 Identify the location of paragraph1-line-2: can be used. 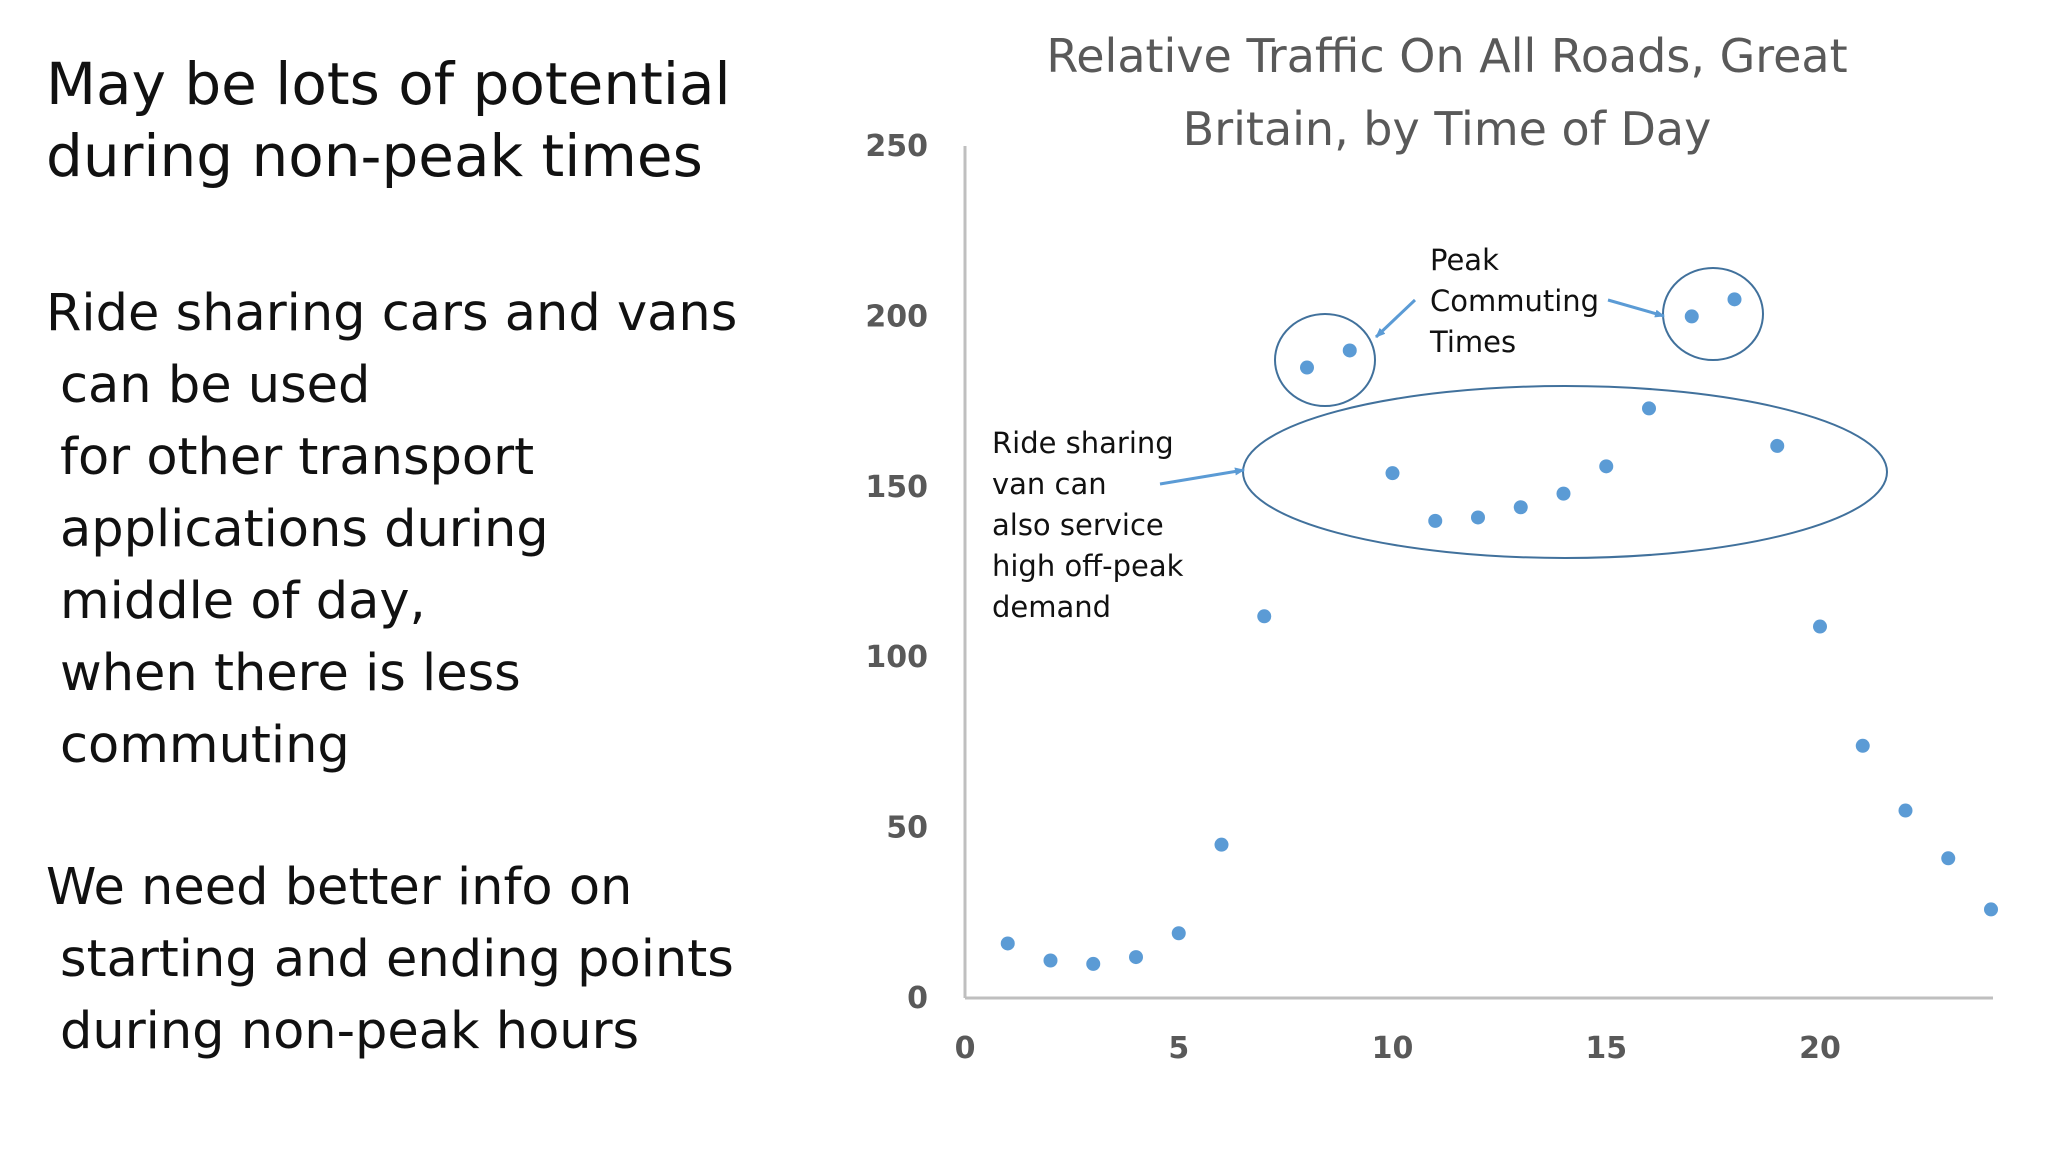
(215, 385).